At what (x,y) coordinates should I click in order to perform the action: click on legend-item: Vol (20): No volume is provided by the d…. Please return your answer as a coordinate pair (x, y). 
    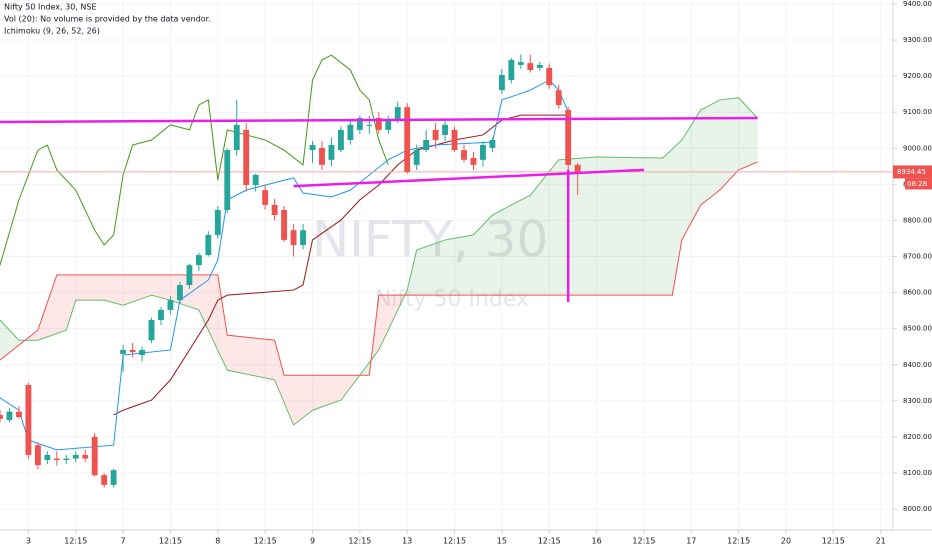
    Looking at the image, I should click on (107, 19).